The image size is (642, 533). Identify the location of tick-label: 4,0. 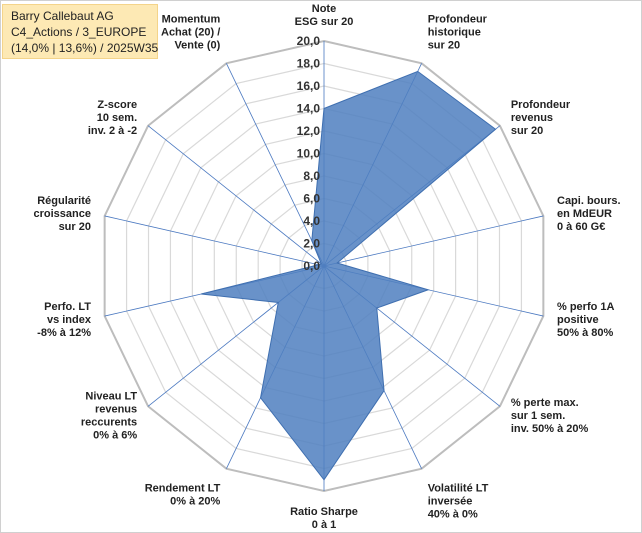
(311, 221).